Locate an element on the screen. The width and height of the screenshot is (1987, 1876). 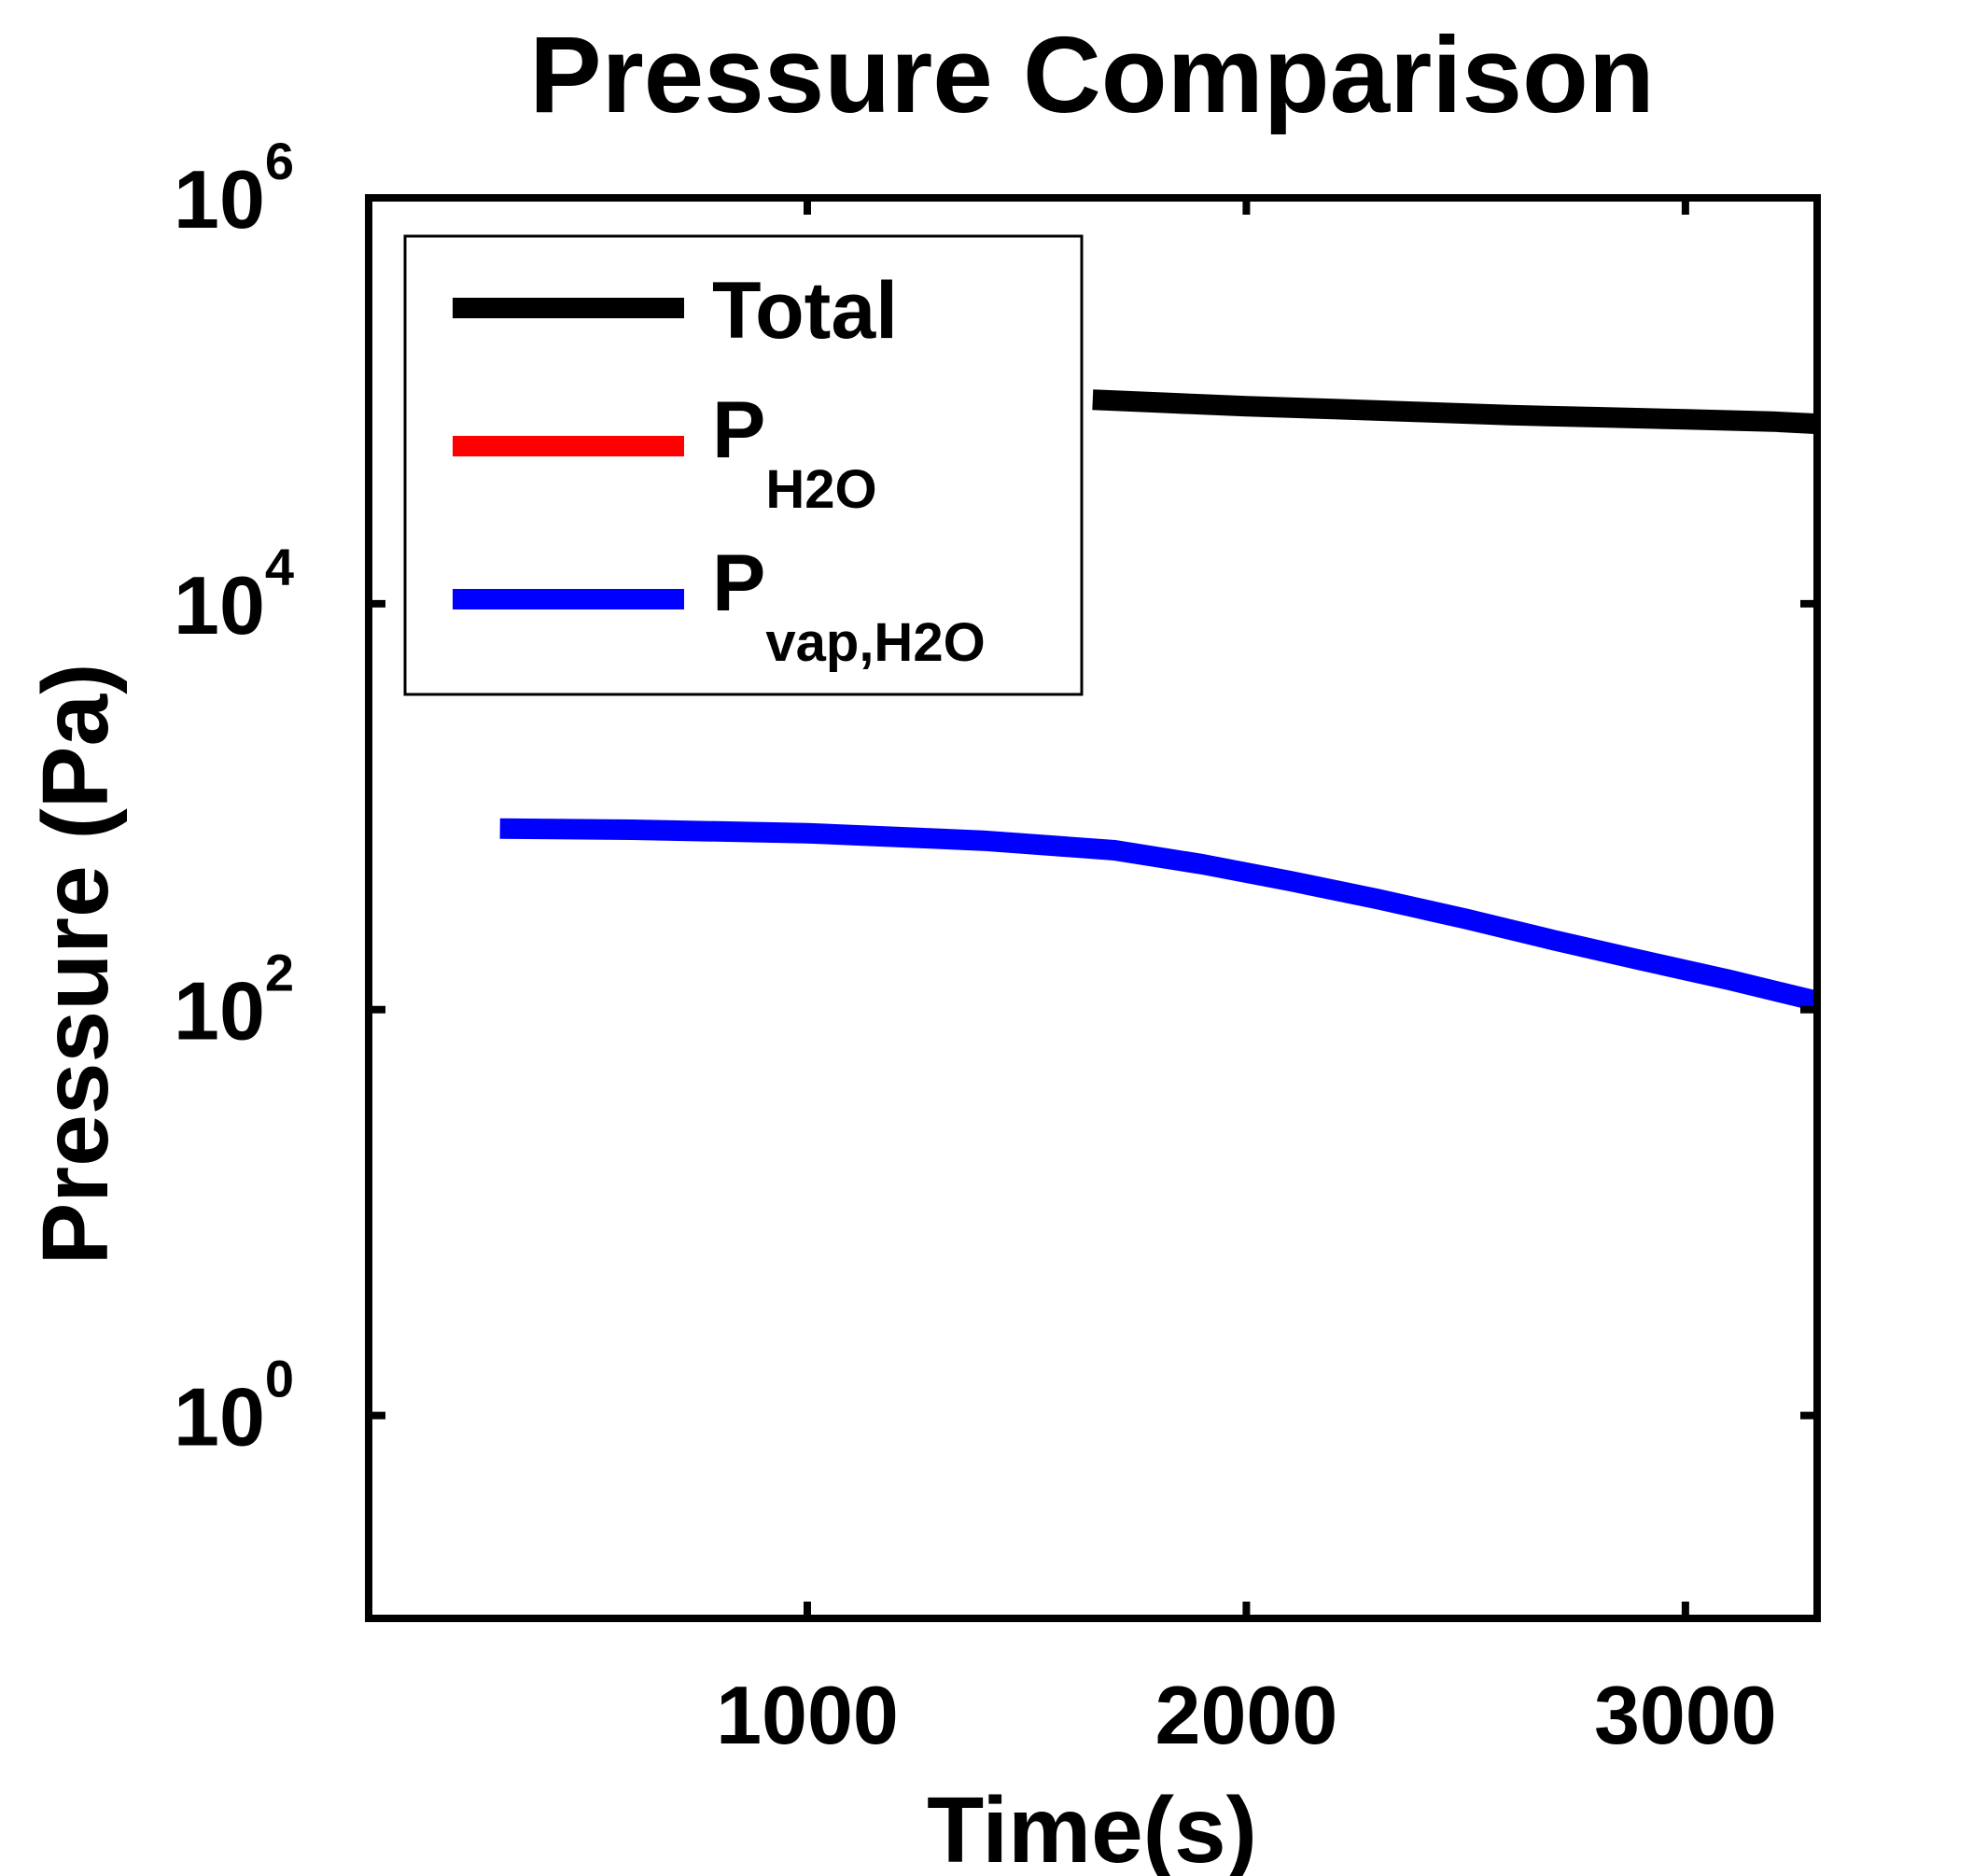
y-tick-label-2: 10⁴ is located at coordinates (234, 594).